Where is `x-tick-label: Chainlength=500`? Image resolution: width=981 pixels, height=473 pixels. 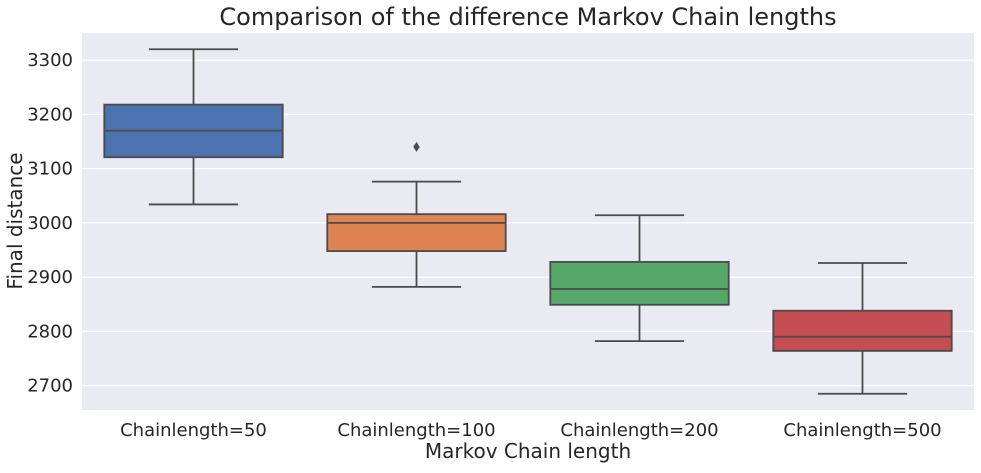 x-tick-label: Chainlength=500 is located at coordinates (862, 430).